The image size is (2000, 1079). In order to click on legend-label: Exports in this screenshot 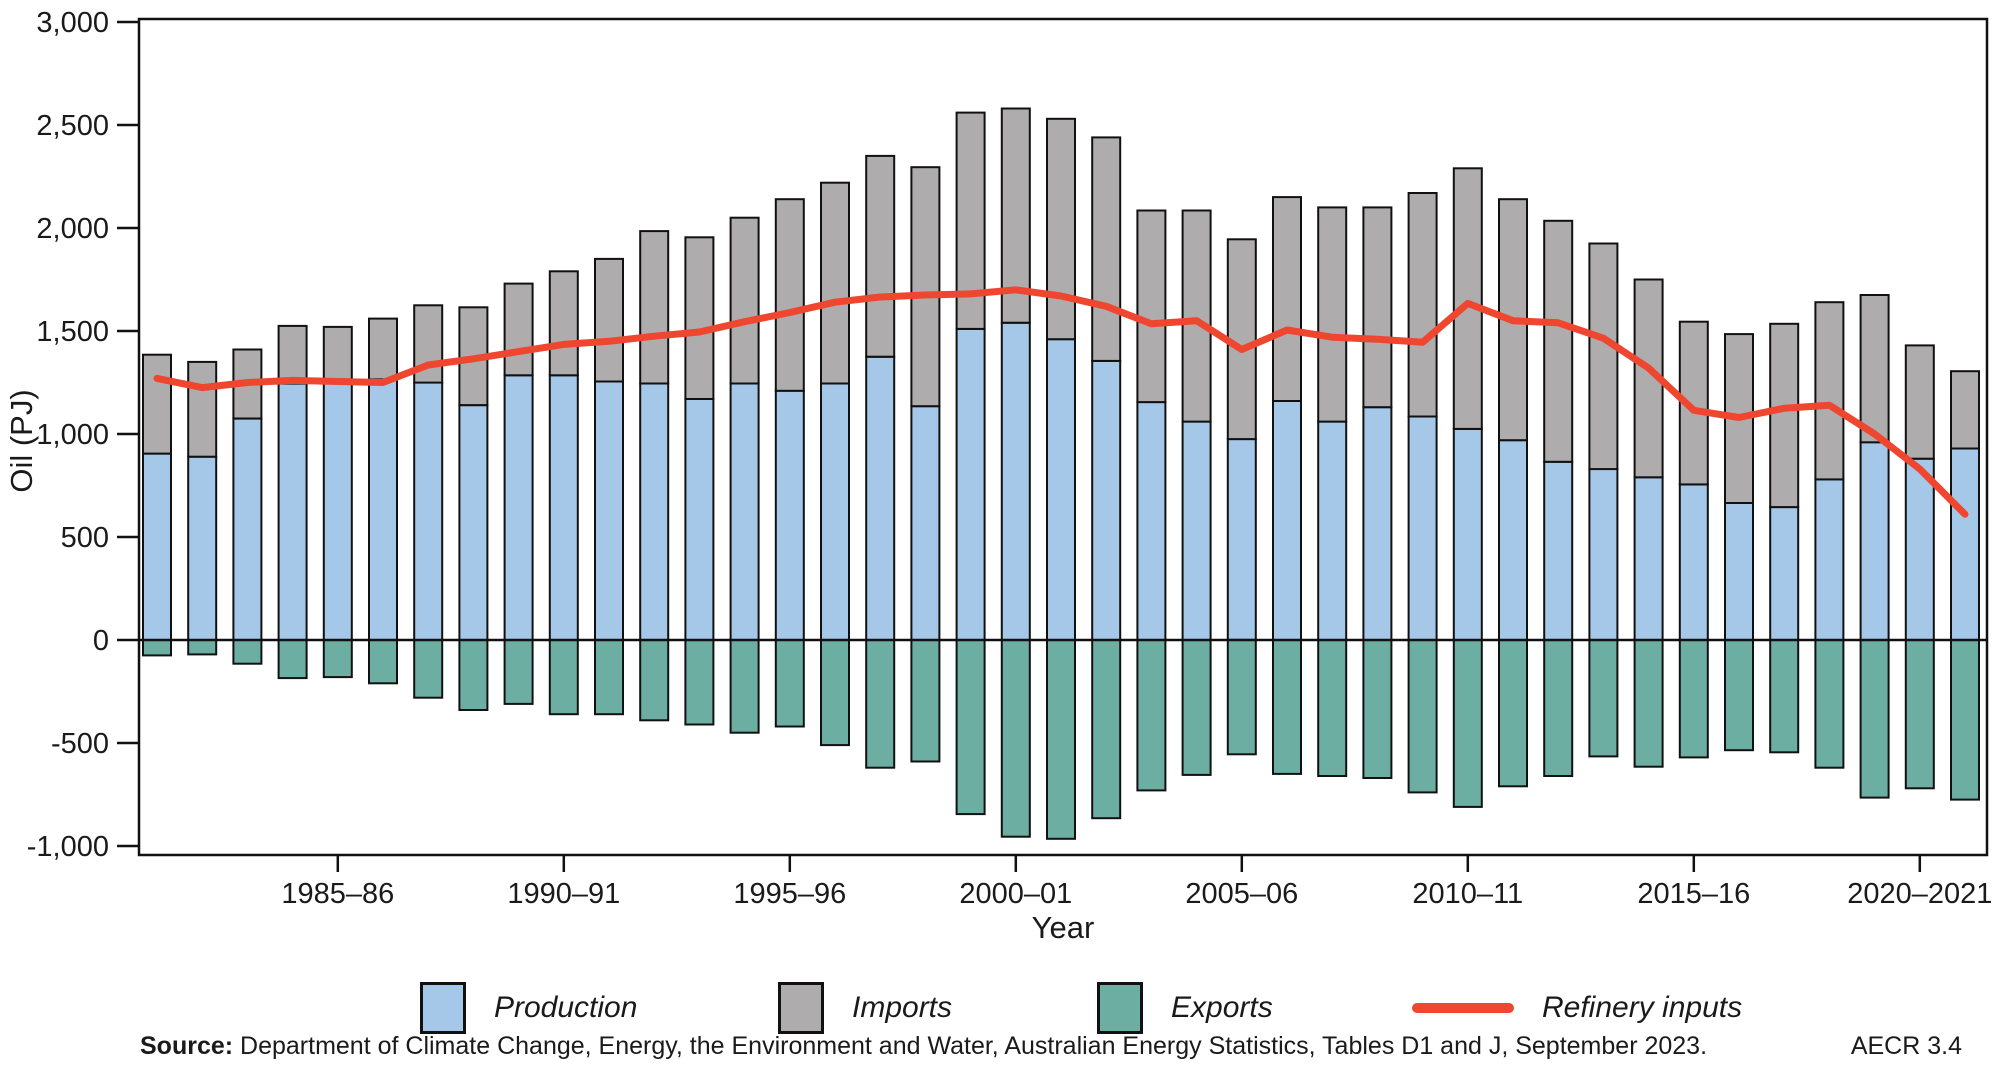, I will do `click(1222, 1007)`.